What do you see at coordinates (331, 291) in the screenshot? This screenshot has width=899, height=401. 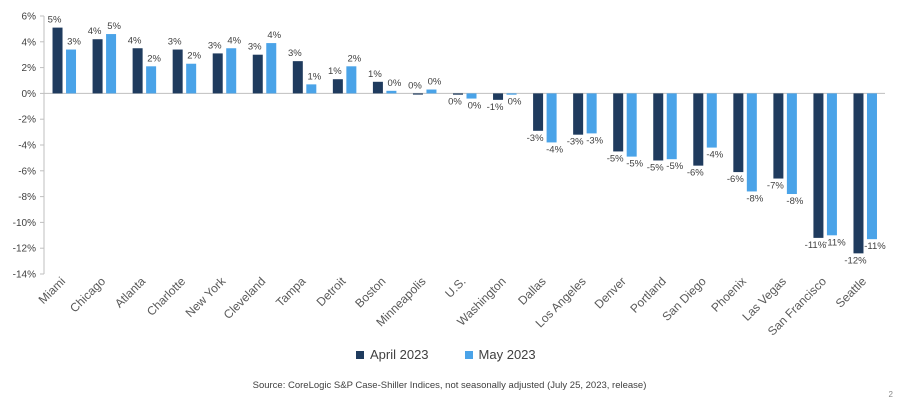 I see `x-tick-label: Detroit` at bounding box center [331, 291].